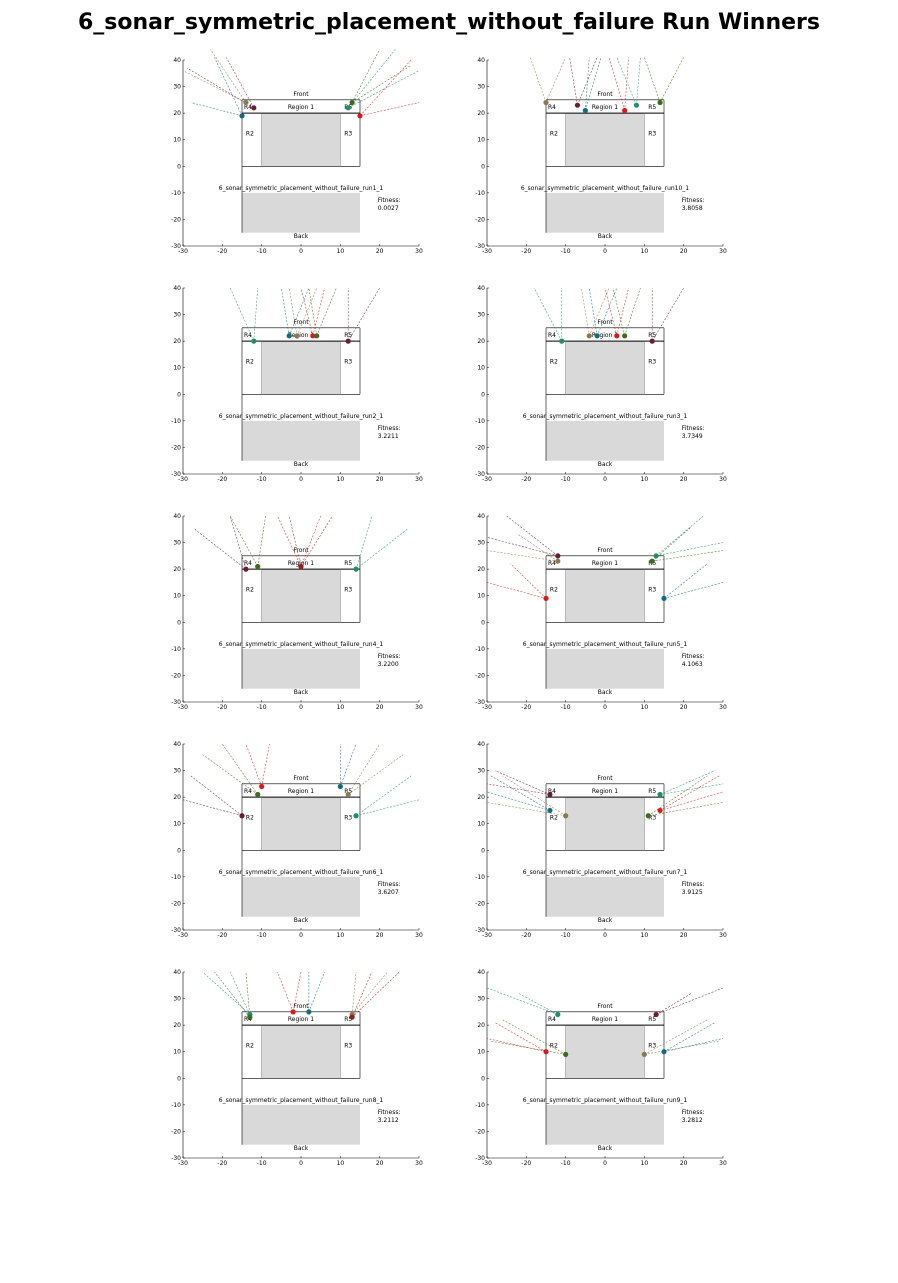 The height and width of the screenshot is (1283, 898). What do you see at coordinates (652, 791) in the screenshot?
I see `r5-label: R5` at bounding box center [652, 791].